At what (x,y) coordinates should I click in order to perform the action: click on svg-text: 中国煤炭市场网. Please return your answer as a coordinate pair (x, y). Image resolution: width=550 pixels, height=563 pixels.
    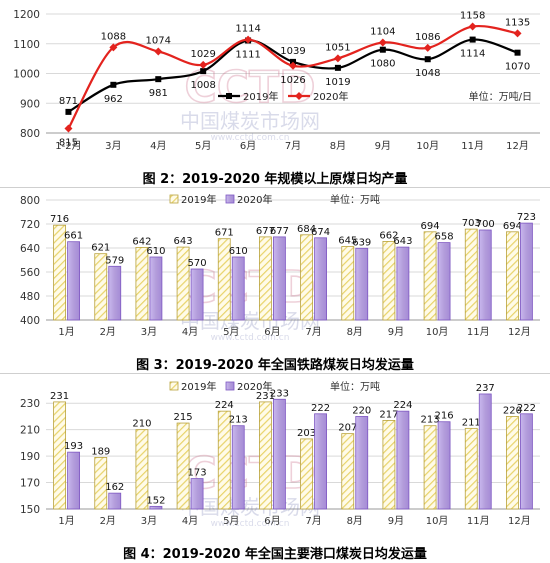
    Looking at the image, I should click on (250, 121).